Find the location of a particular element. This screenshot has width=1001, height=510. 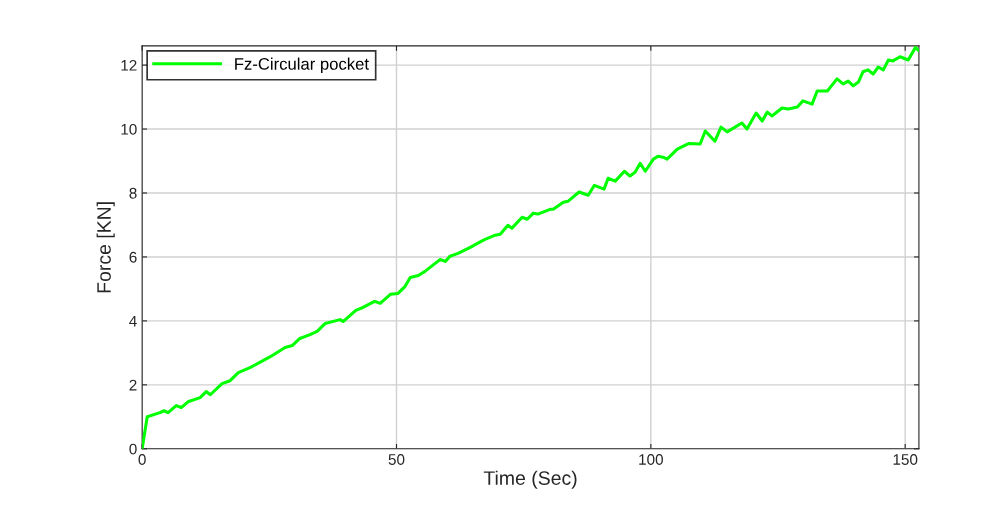

y-tick-label: 6 is located at coordinates (133, 257).